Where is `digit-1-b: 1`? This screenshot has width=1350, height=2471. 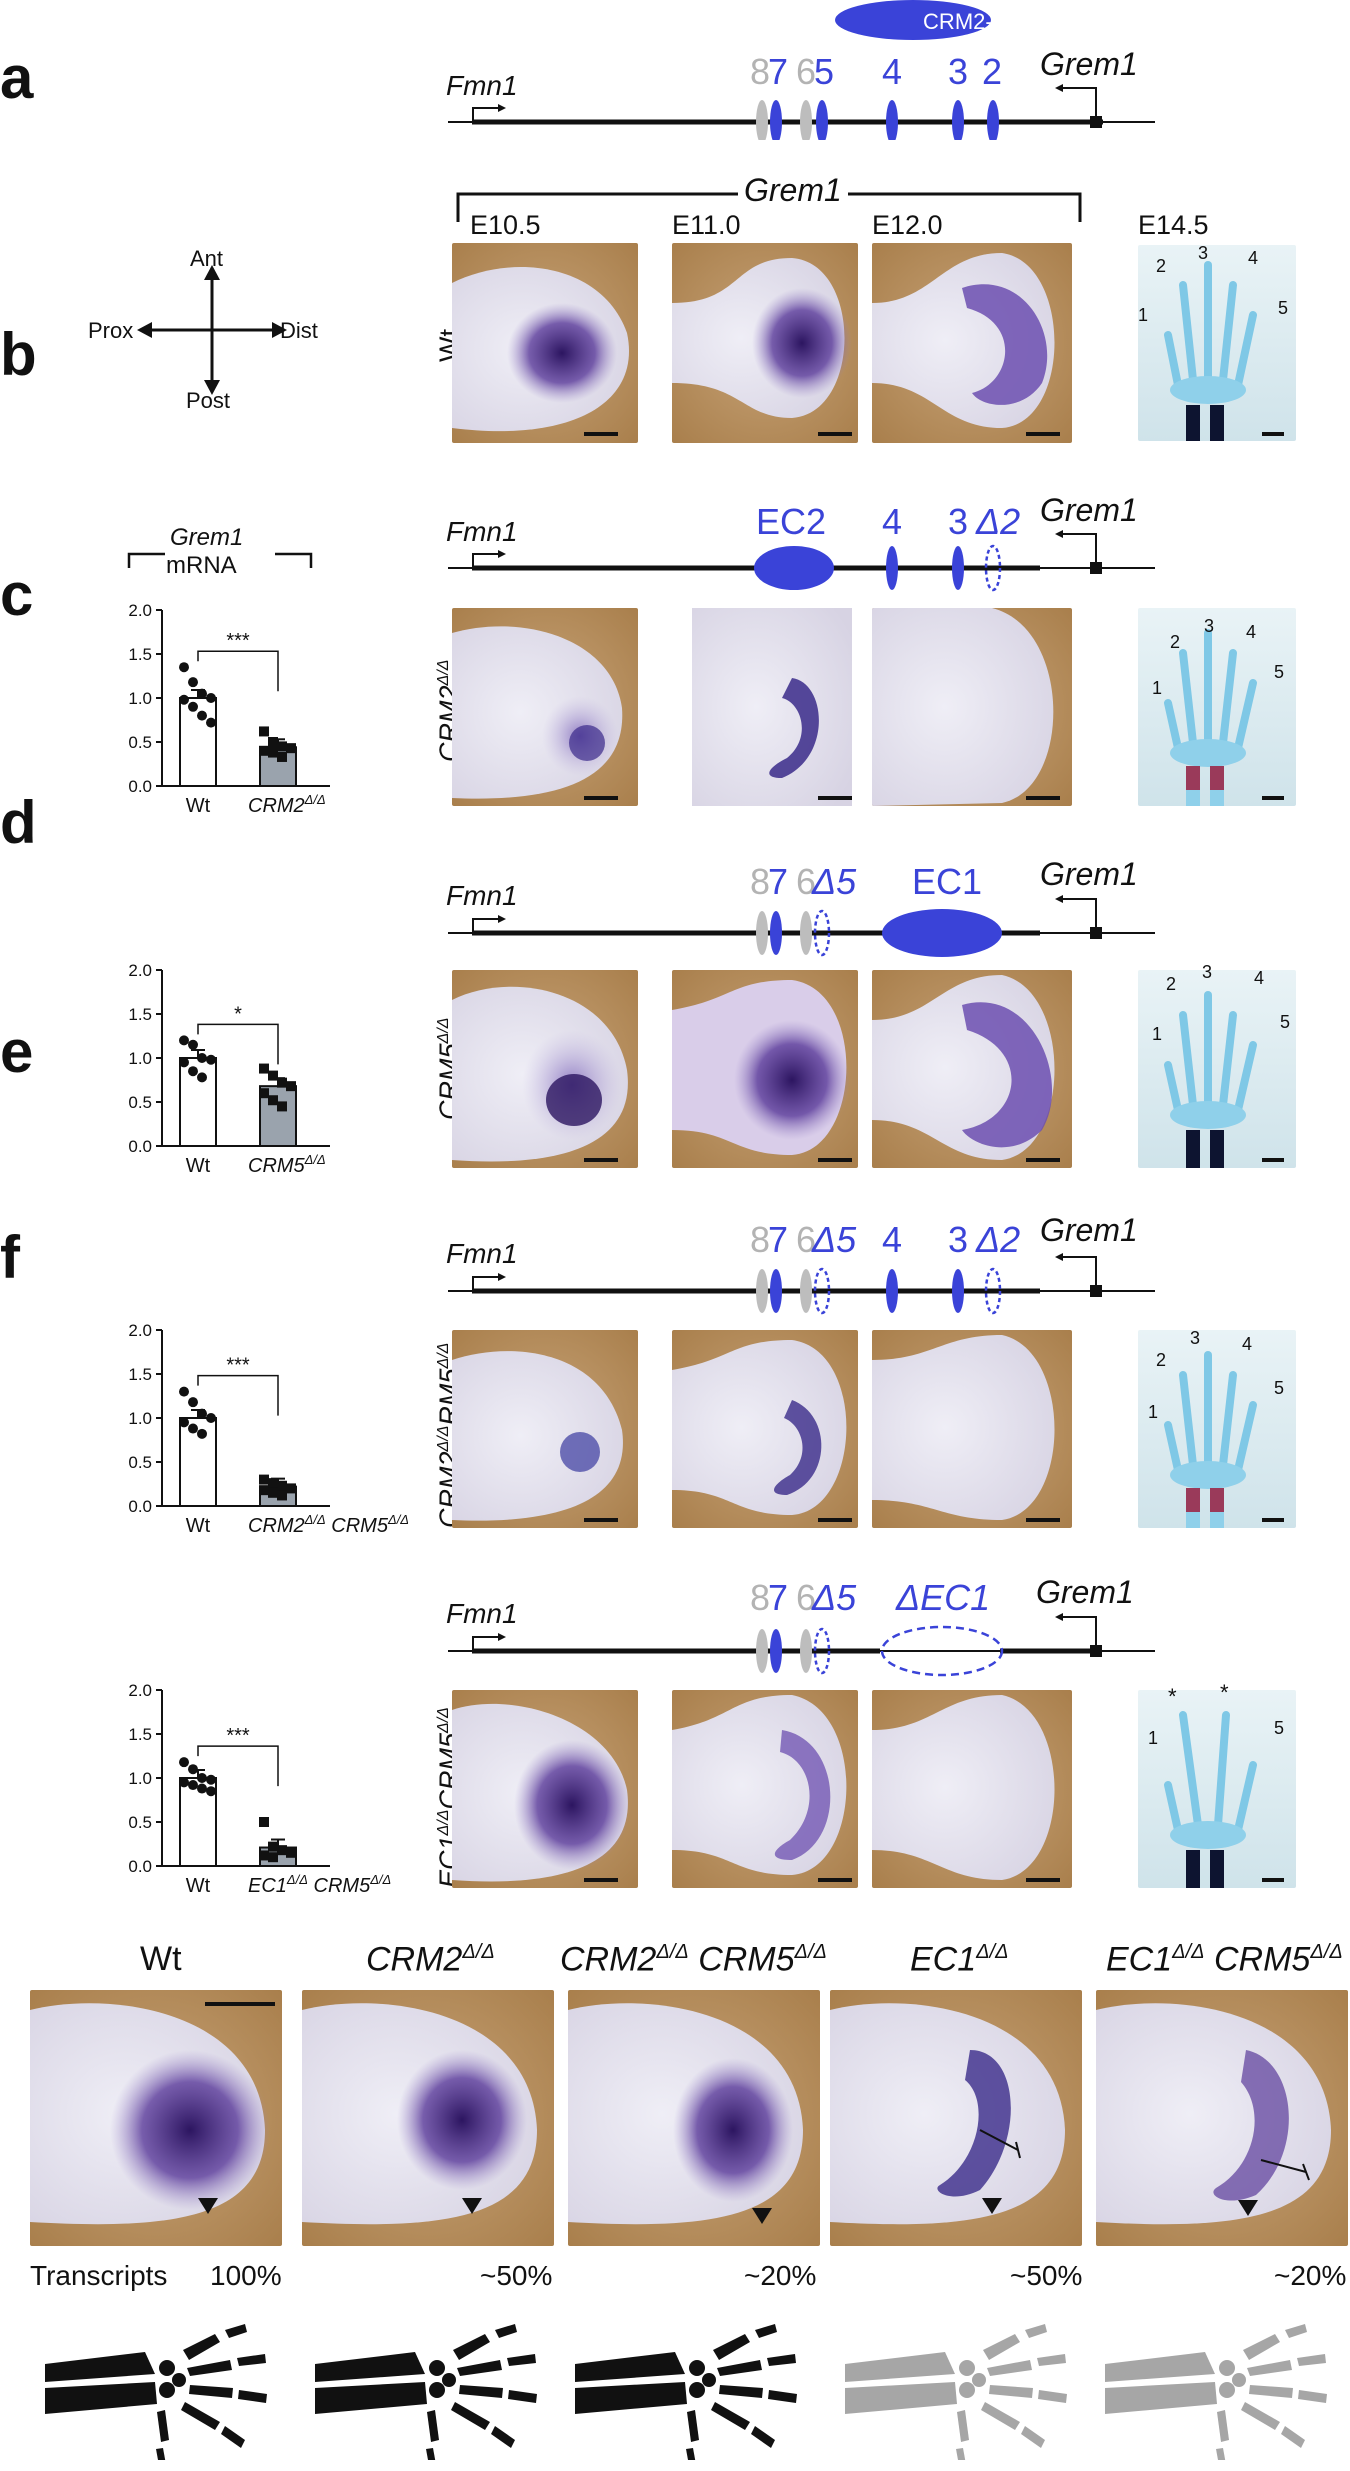 digit-1-b: 1 is located at coordinates (1157, 688).